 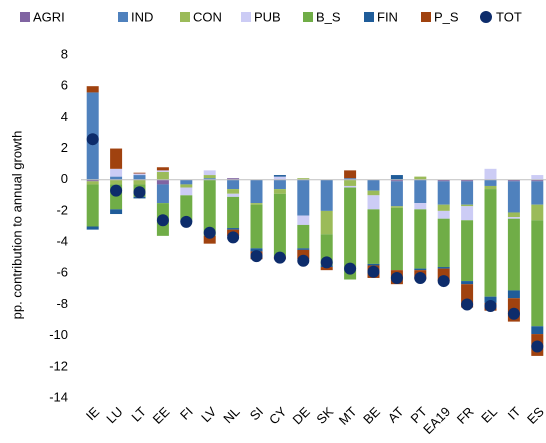 What do you see at coordinates (161, 415) in the screenshot?
I see `x-tick-label: EE` at bounding box center [161, 415].